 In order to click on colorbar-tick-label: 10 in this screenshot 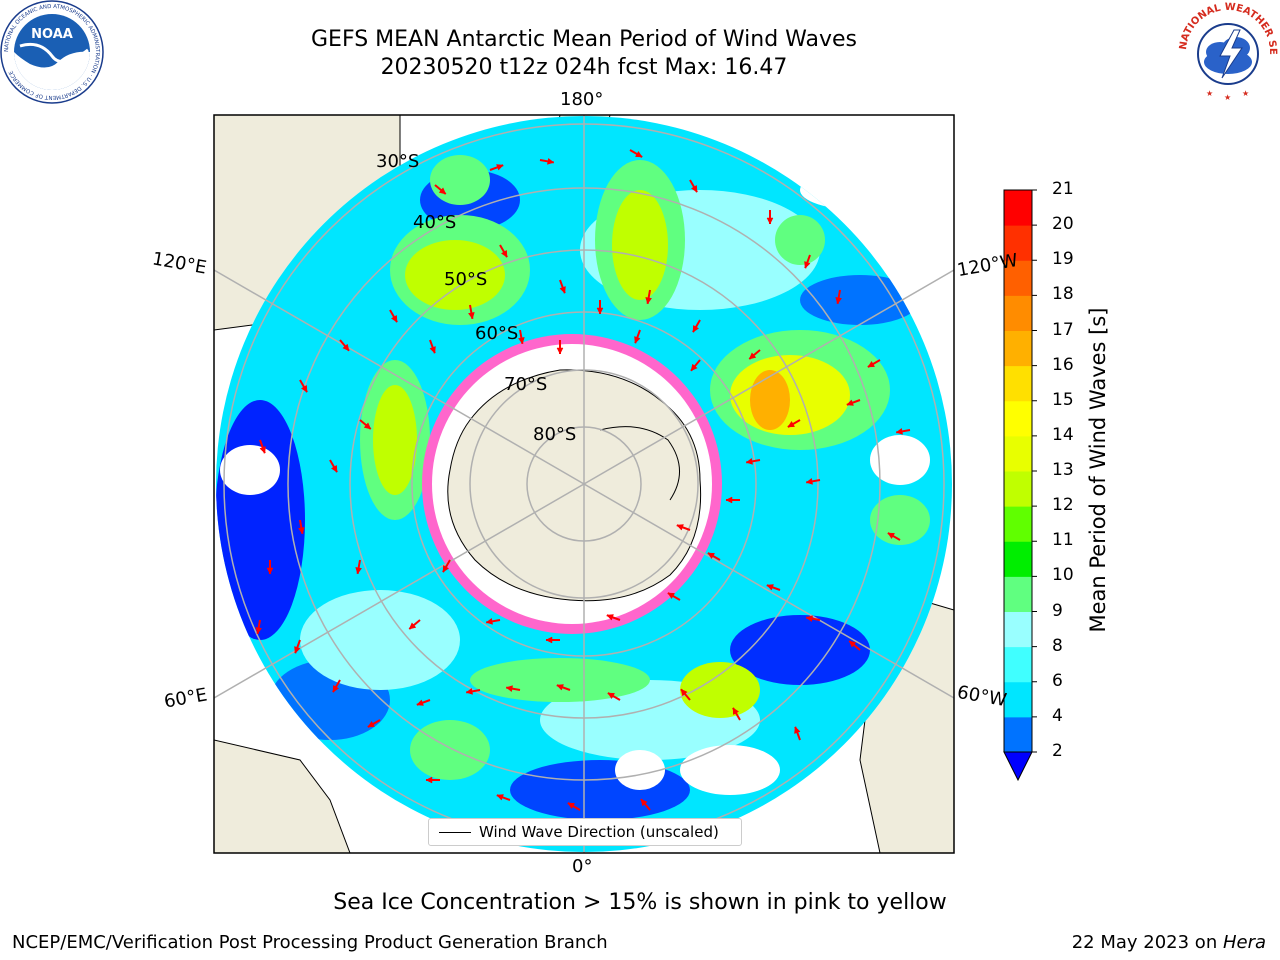, I will do `click(1063, 575)`.